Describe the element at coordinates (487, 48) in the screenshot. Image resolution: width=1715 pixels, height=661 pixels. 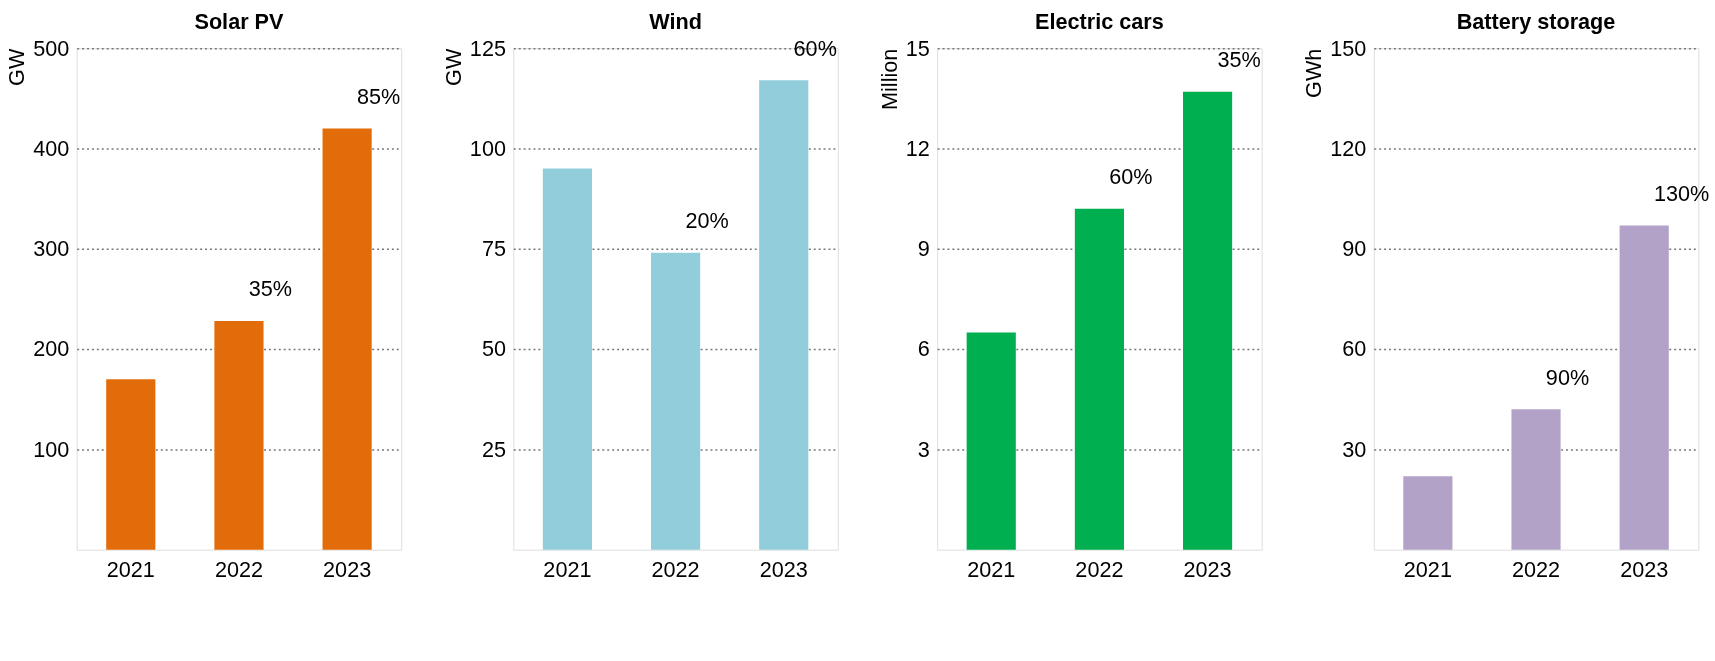
I see `y-tick-label: 125` at that location.